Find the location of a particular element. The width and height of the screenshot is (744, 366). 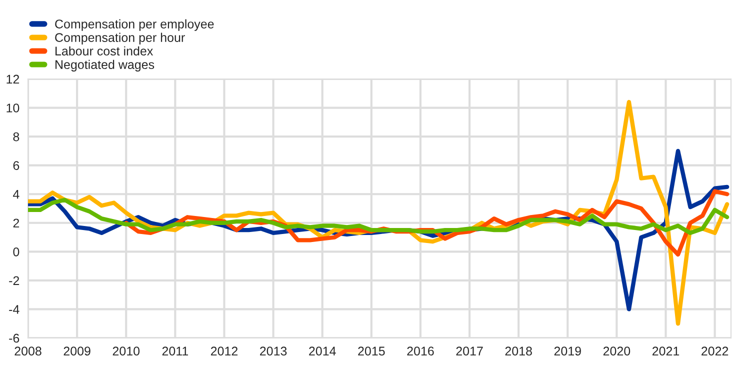

x-tick-label: 2012 is located at coordinates (224, 351).